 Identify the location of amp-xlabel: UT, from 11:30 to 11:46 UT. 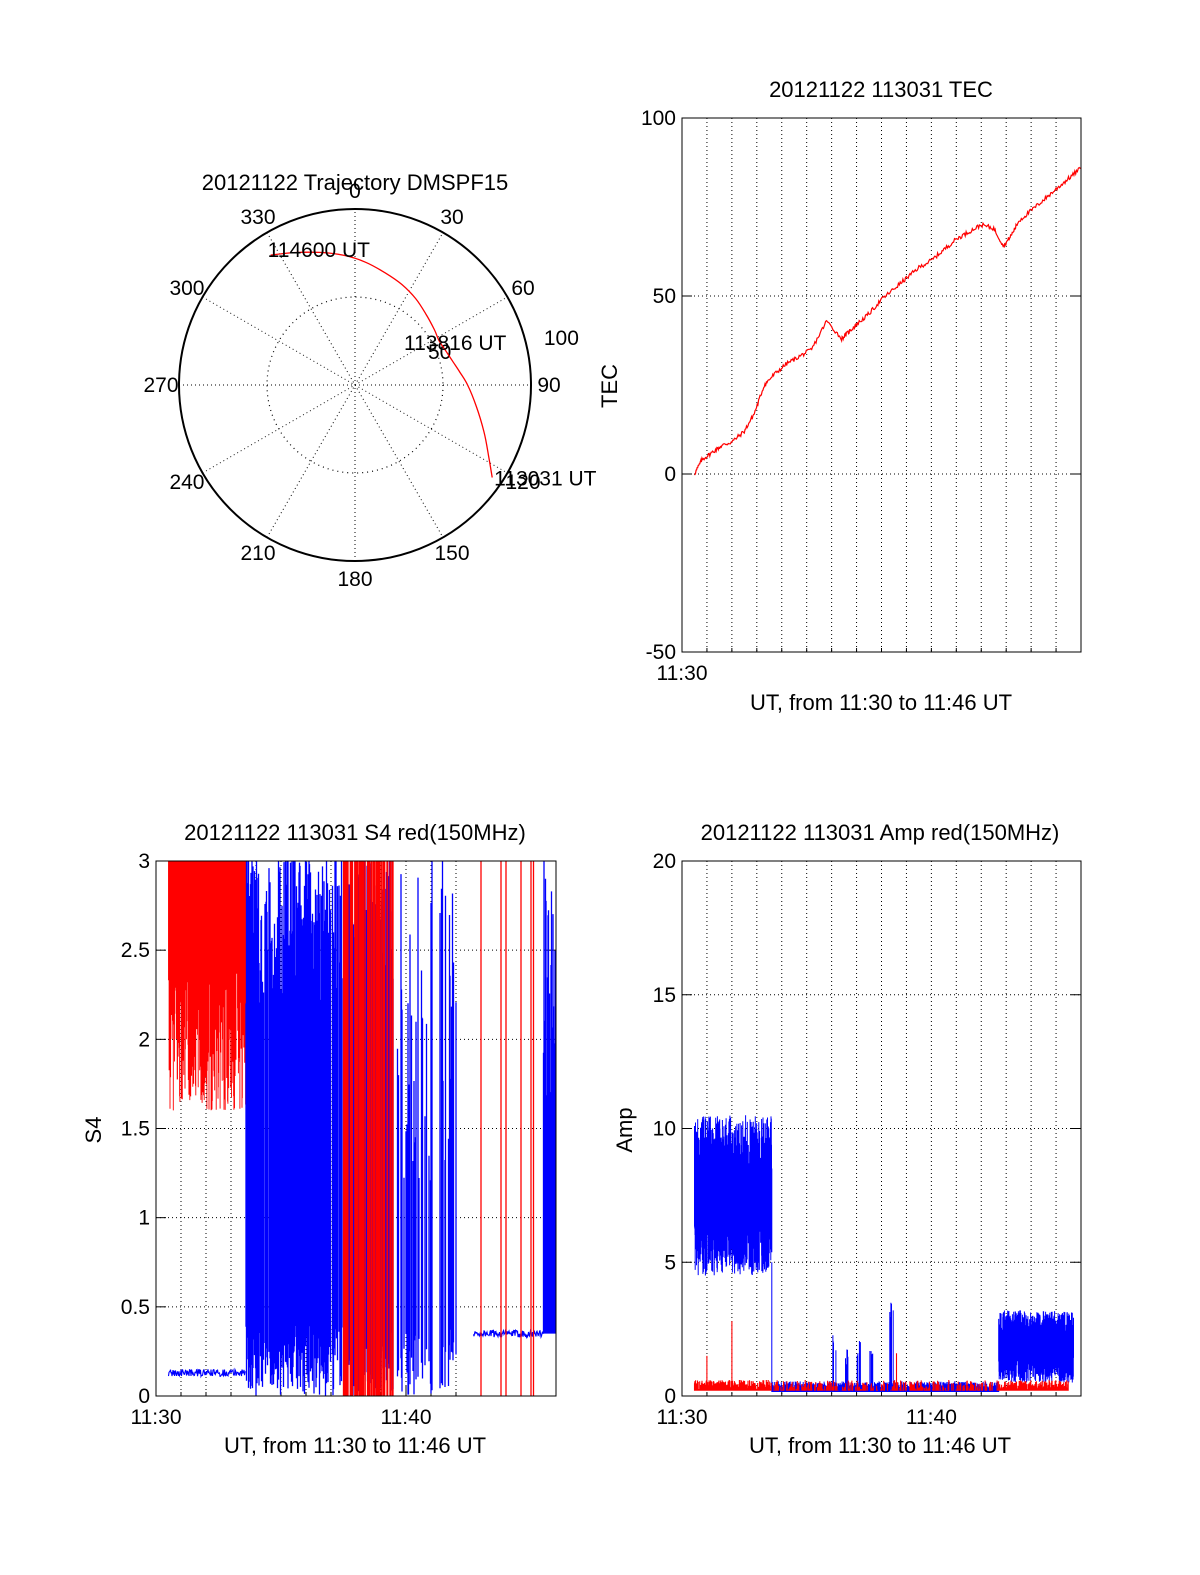
(880, 1445).